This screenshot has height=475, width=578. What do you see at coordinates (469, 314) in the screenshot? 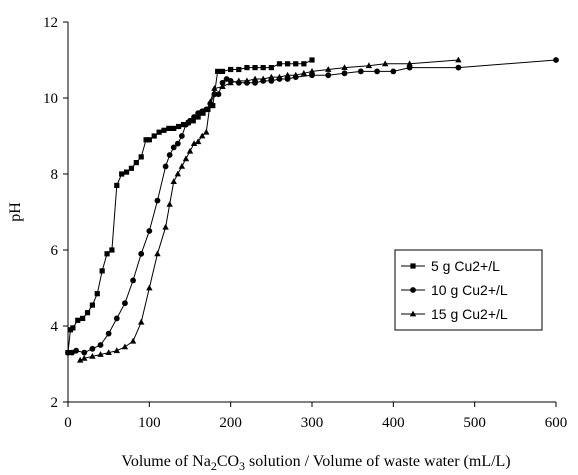
I see `legend-label: 15 g Cu2+/L` at bounding box center [469, 314].